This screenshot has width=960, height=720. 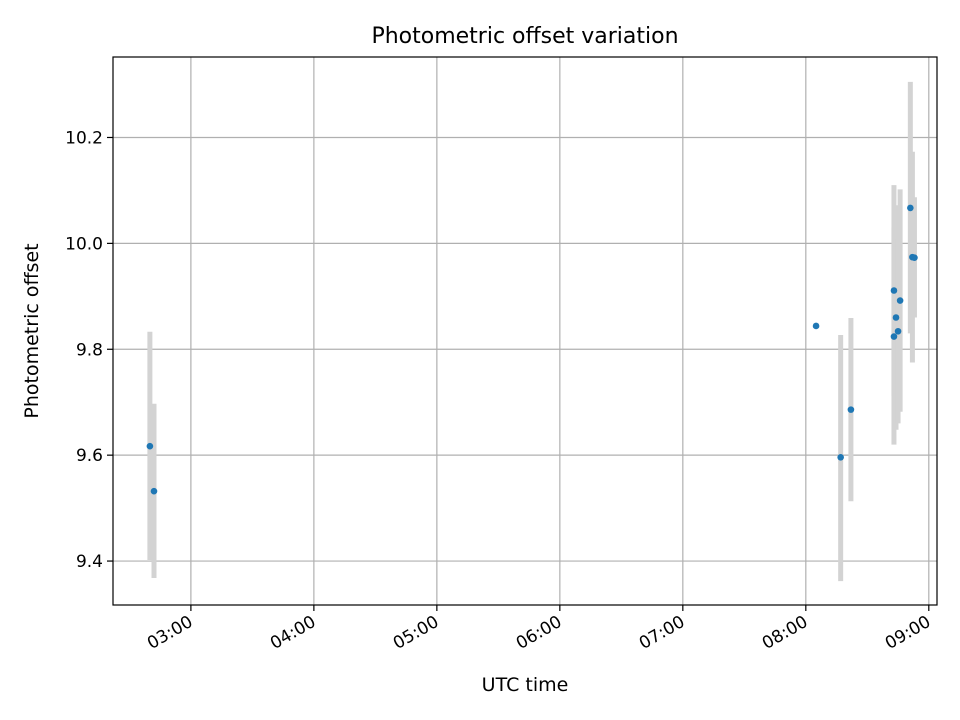 What do you see at coordinates (524, 36) in the screenshot?
I see `chart-title: Photometric offset variation` at bounding box center [524, 36].